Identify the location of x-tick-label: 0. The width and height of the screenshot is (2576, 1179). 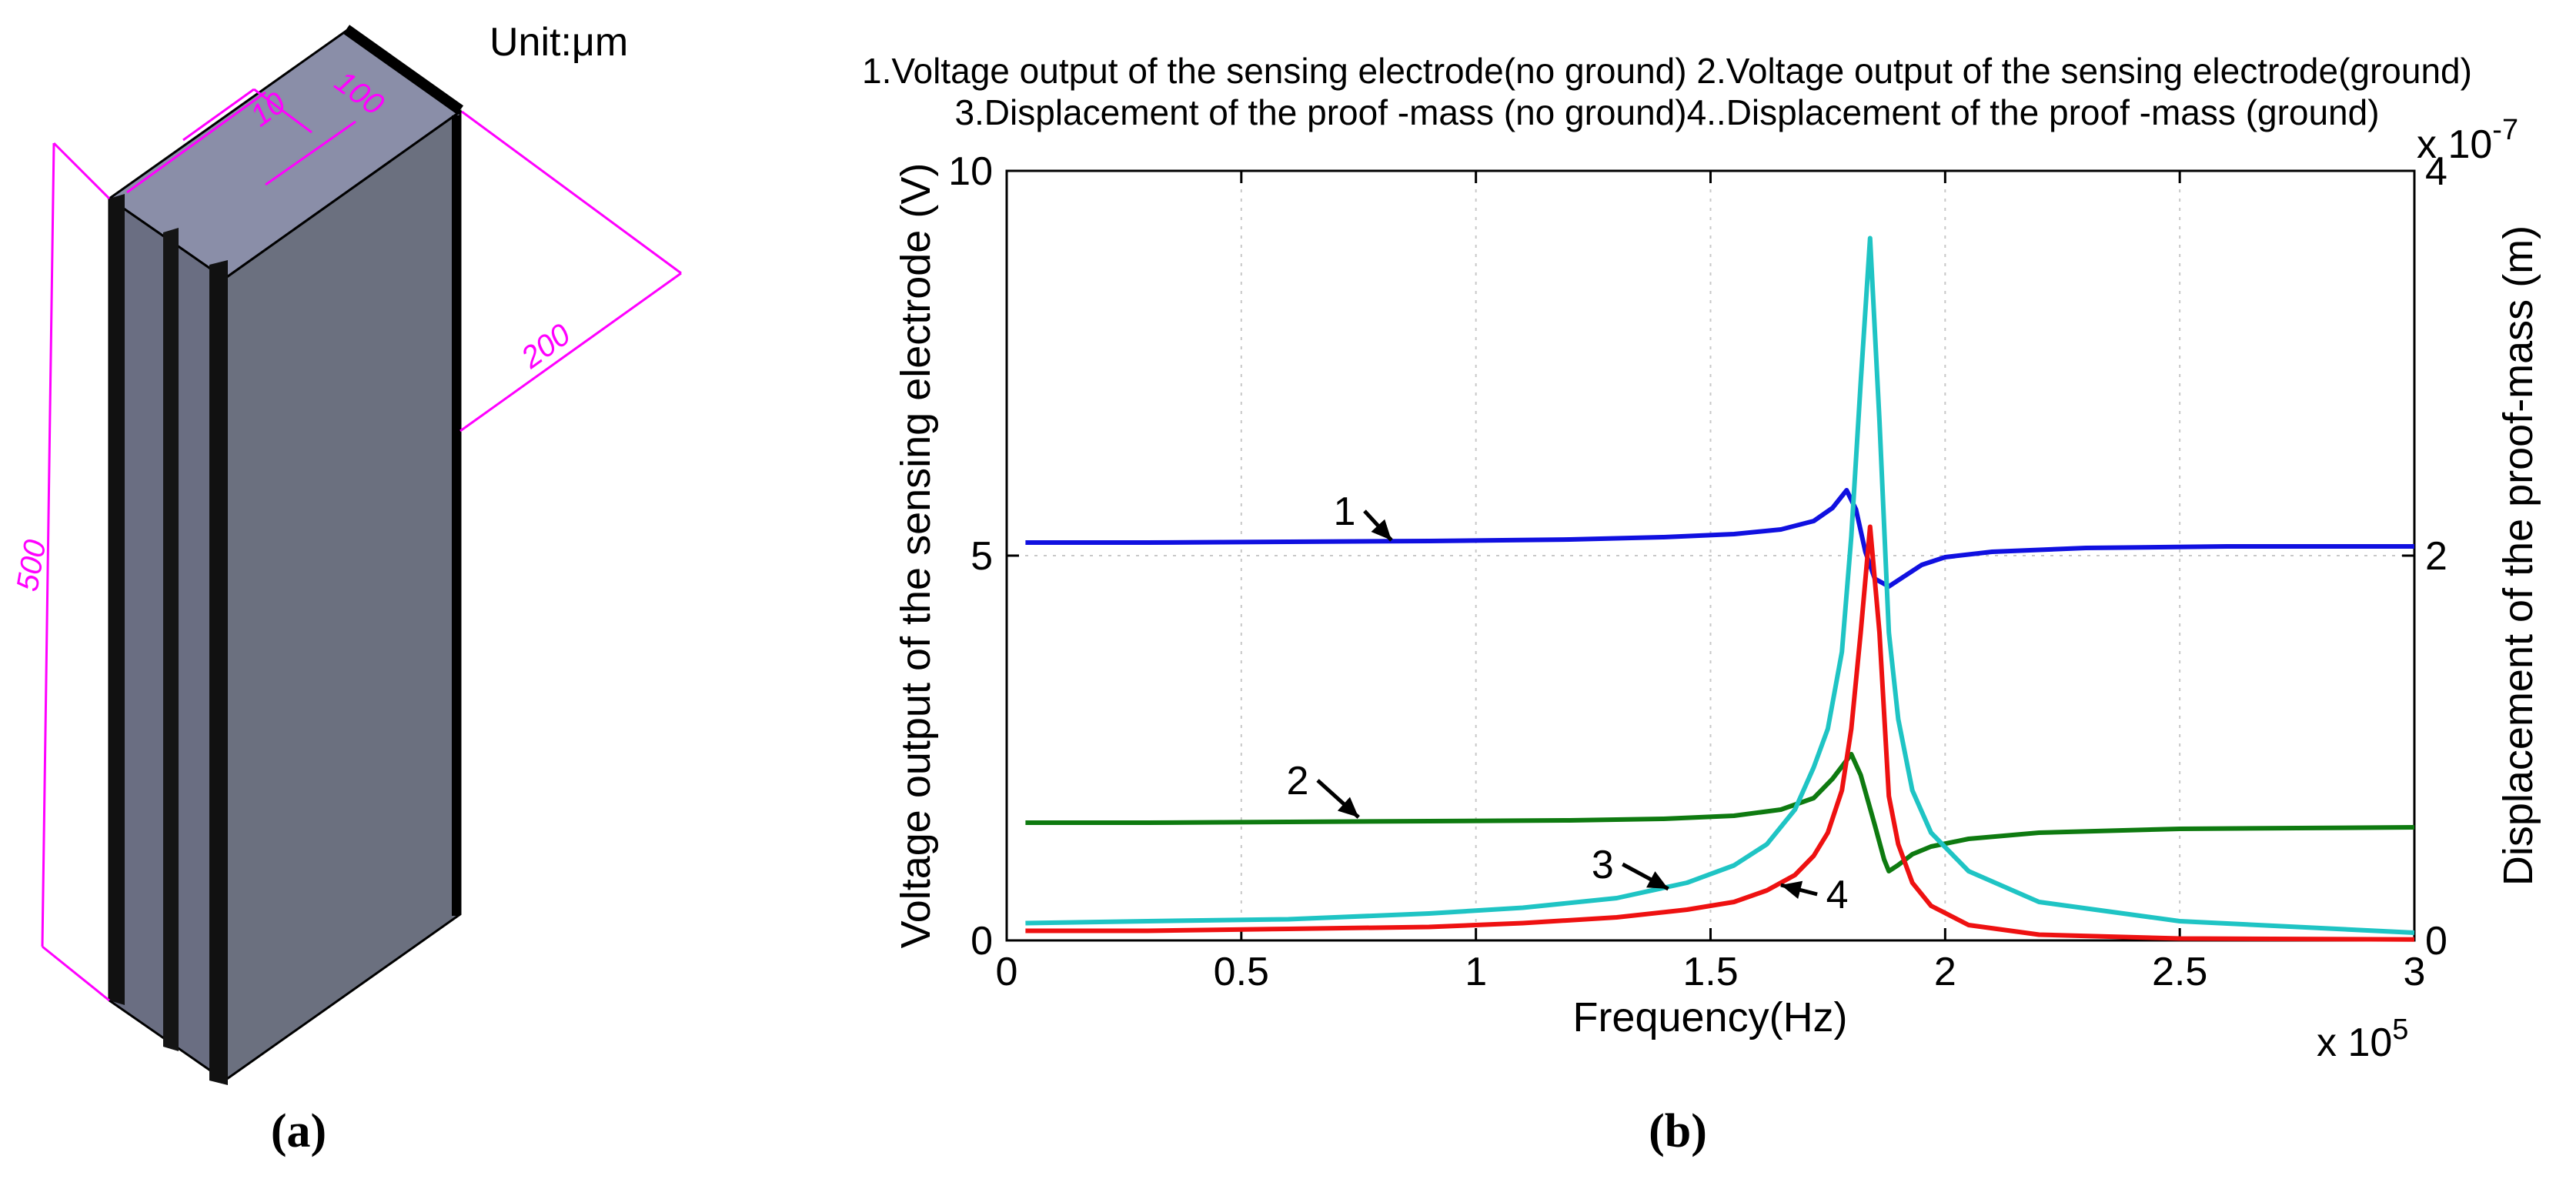
(1007, 972).